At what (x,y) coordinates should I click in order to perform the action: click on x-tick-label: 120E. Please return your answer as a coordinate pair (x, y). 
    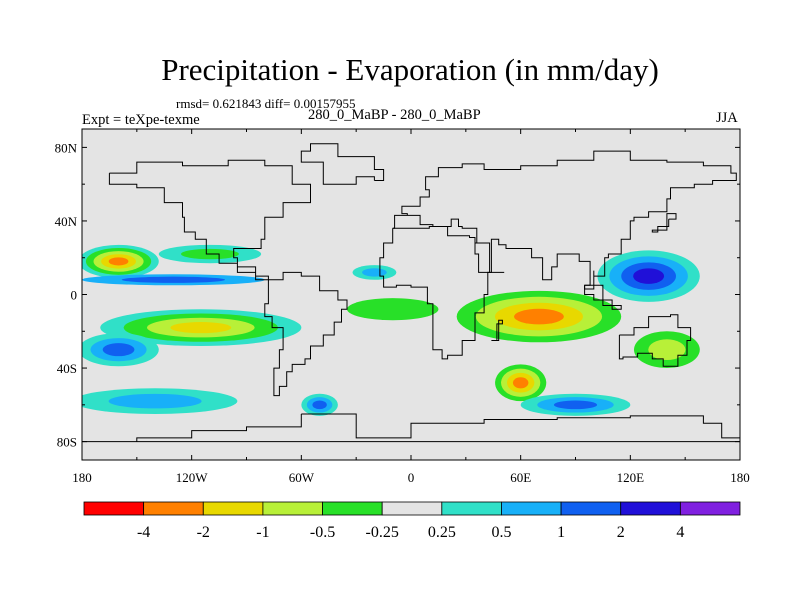
    Looking at the image, I should click on (631, 477).